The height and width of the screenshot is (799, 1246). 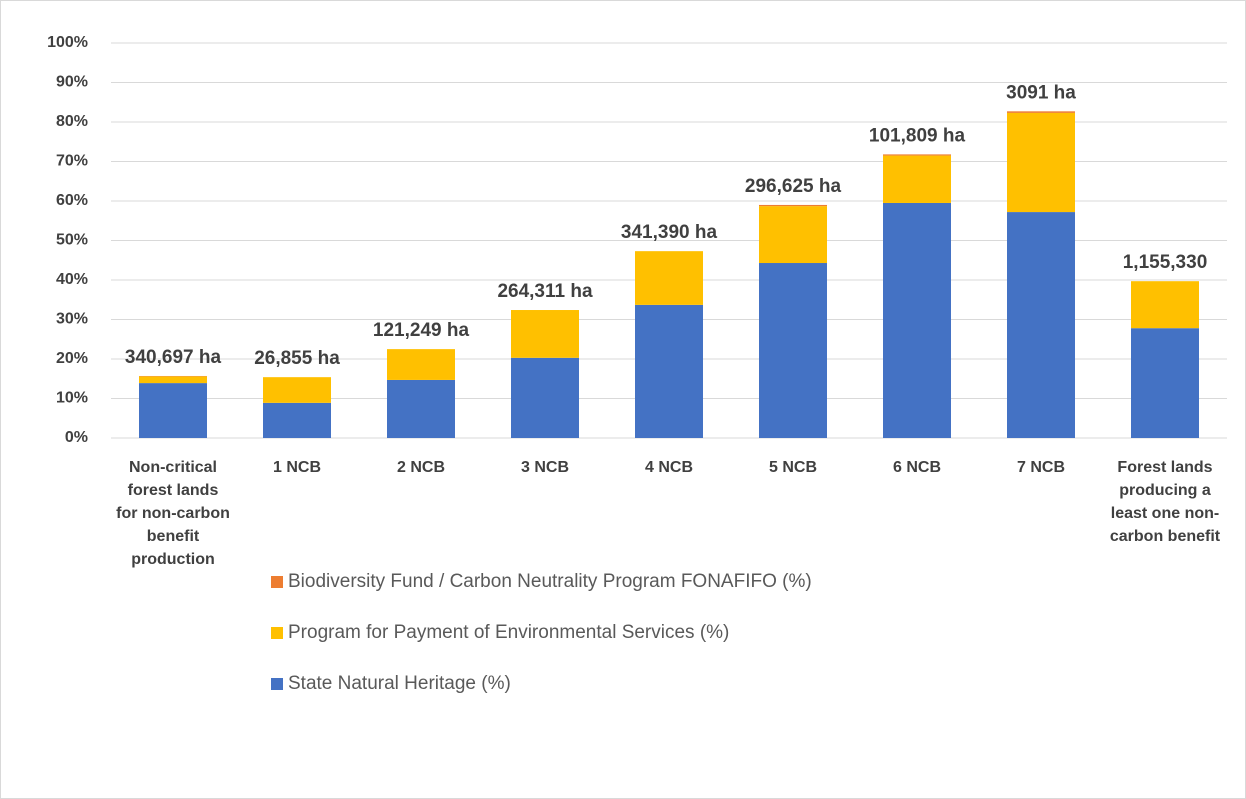 What do you see at coordinates (916, 467) in the screenshot?
I see `x-tick-label: 6 NCB` at bounding box center [916, 467].